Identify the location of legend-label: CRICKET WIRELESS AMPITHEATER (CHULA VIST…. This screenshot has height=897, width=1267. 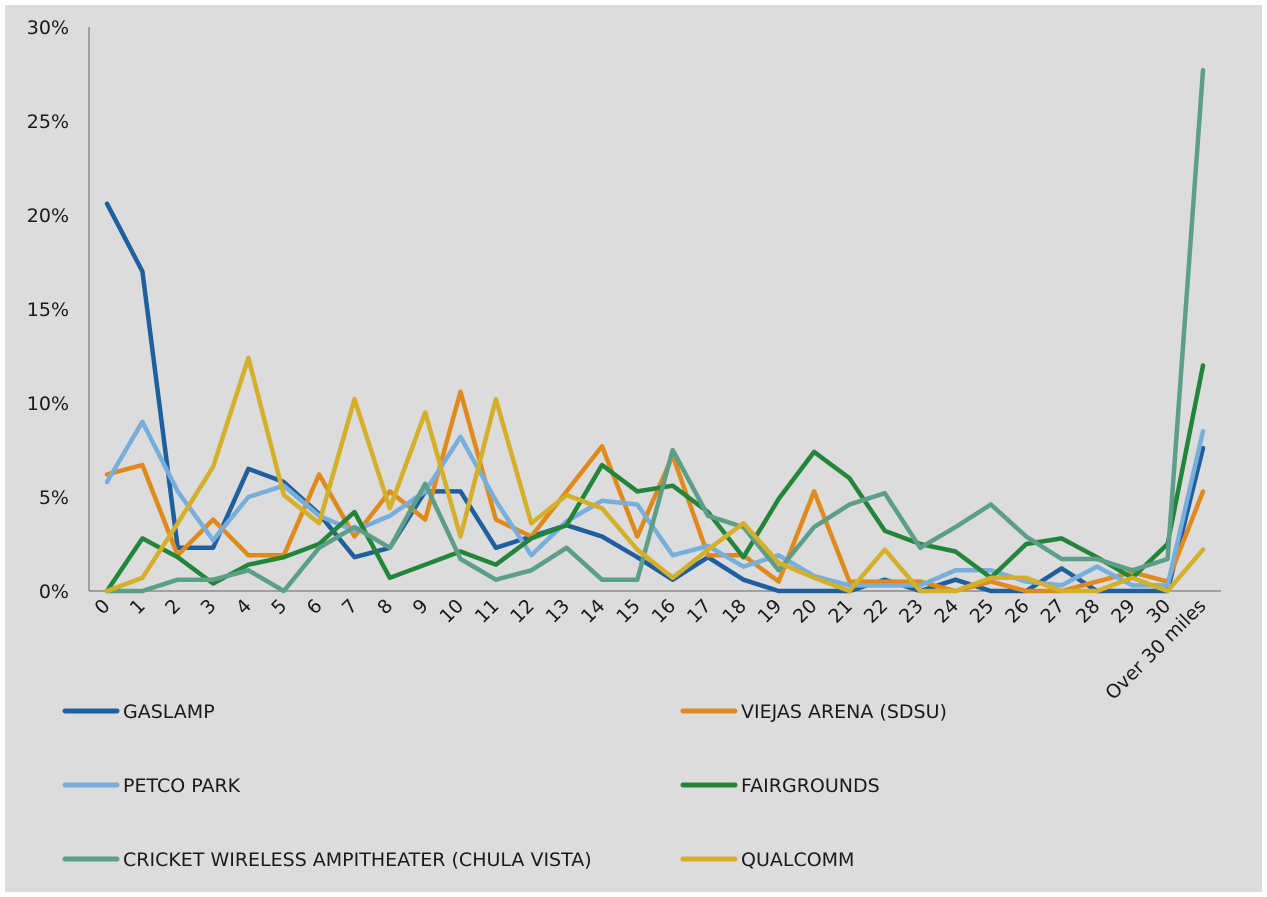
(357, 860).